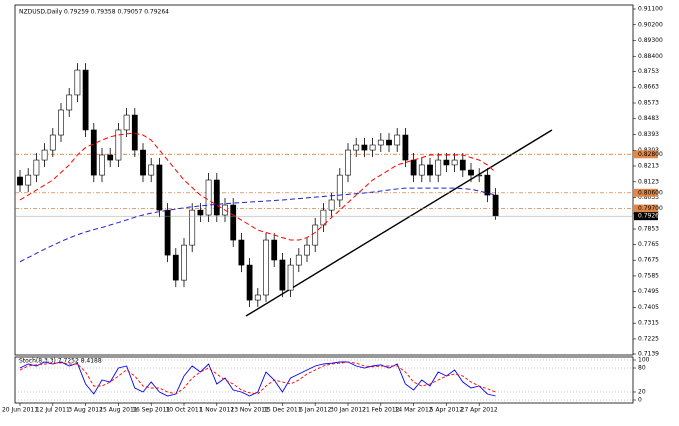 This screenshot has width=679, height=426. Describe the element at coordinates (650, 40) in the screenshot. I see `y-tick-label: 0.89300` at that location.